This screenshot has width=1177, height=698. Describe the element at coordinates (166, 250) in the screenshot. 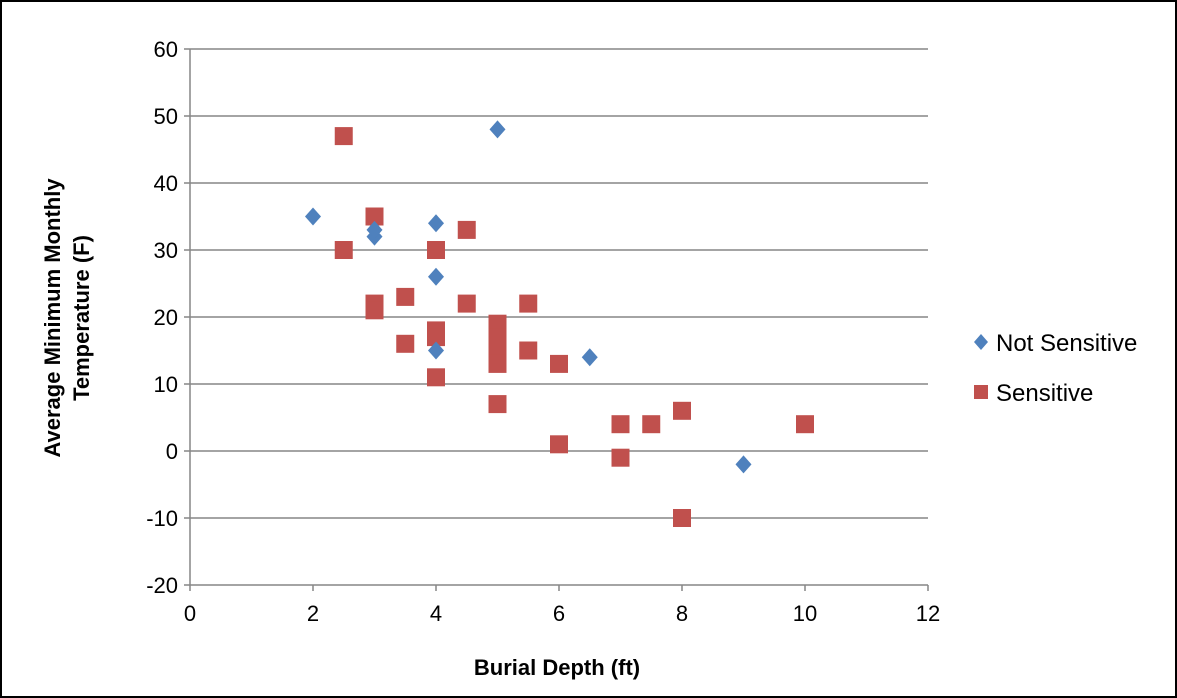

I see `y-tick-label: 30` at that location.